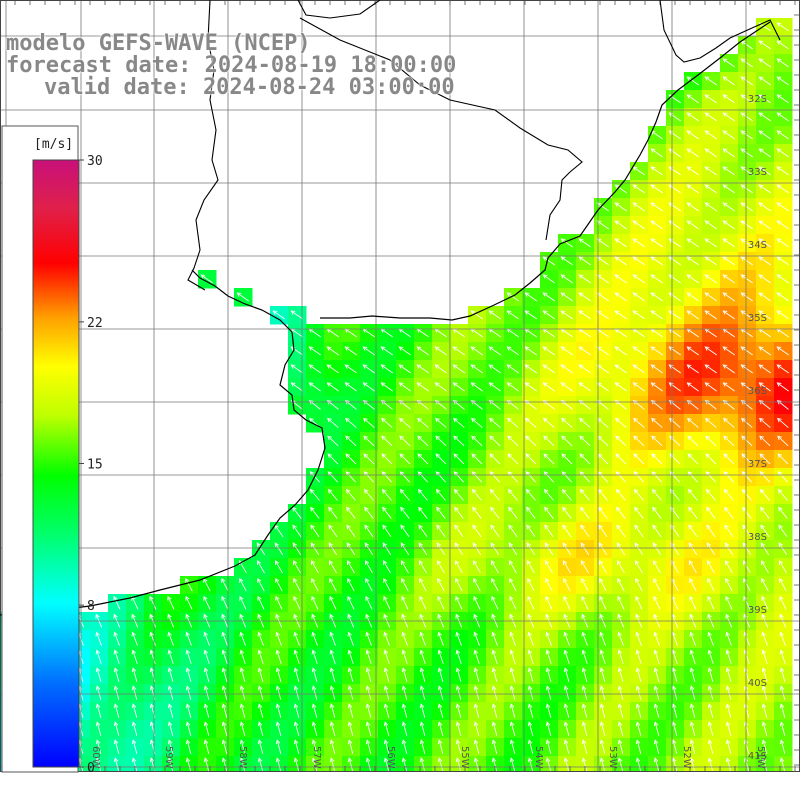 Image resolution: width=800 pixels, height=800 pixels. Describe the element at coordinates (757, 245) in the screenshot. I see `lat-label: 34S` at that location.